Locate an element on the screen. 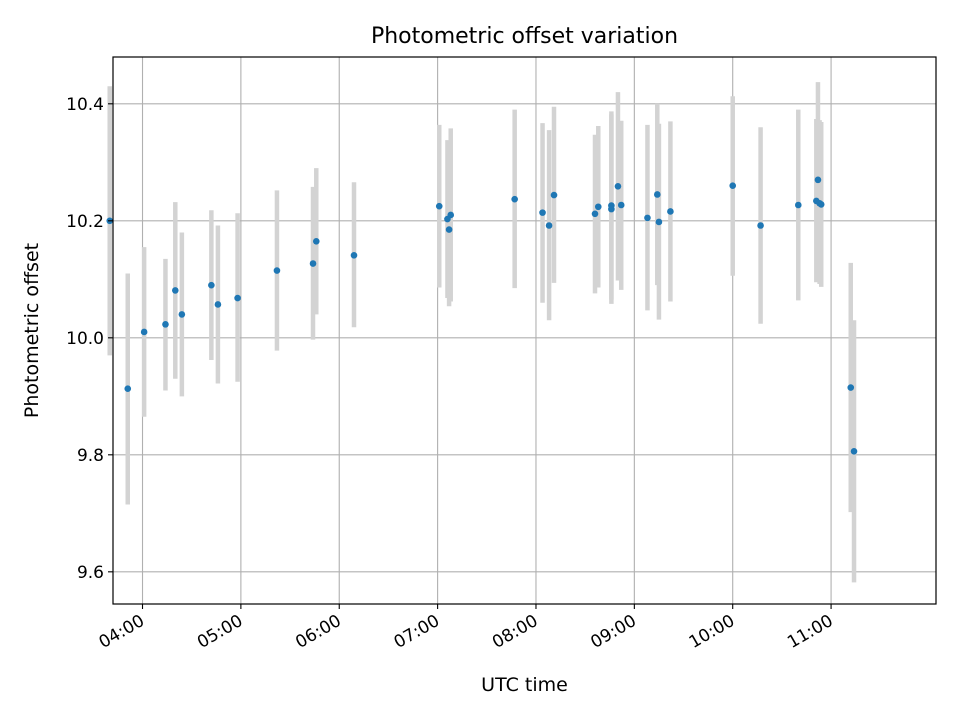 This screenshot has height=720, width=960. y-tick-label: 10.0 is located at coordinates (85, 339).